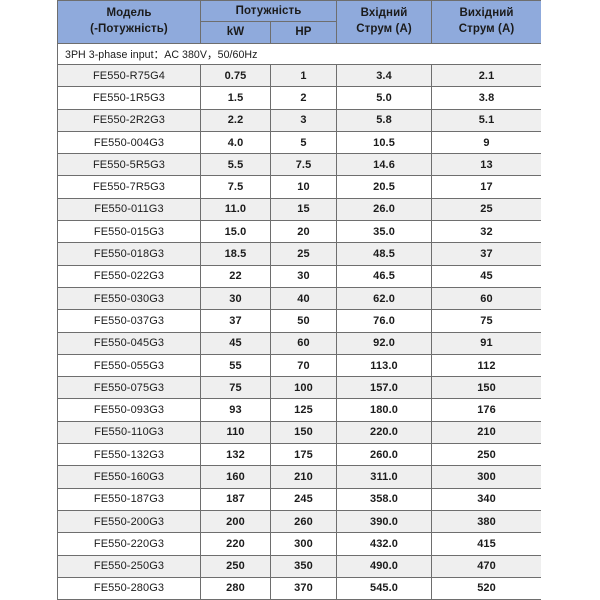 This screenshot has height=600, width=600. Describe the element at coordinates (384, 22) in the screenshot. I see `column-header-input-current: Вхідний Струм (А)` at that location.